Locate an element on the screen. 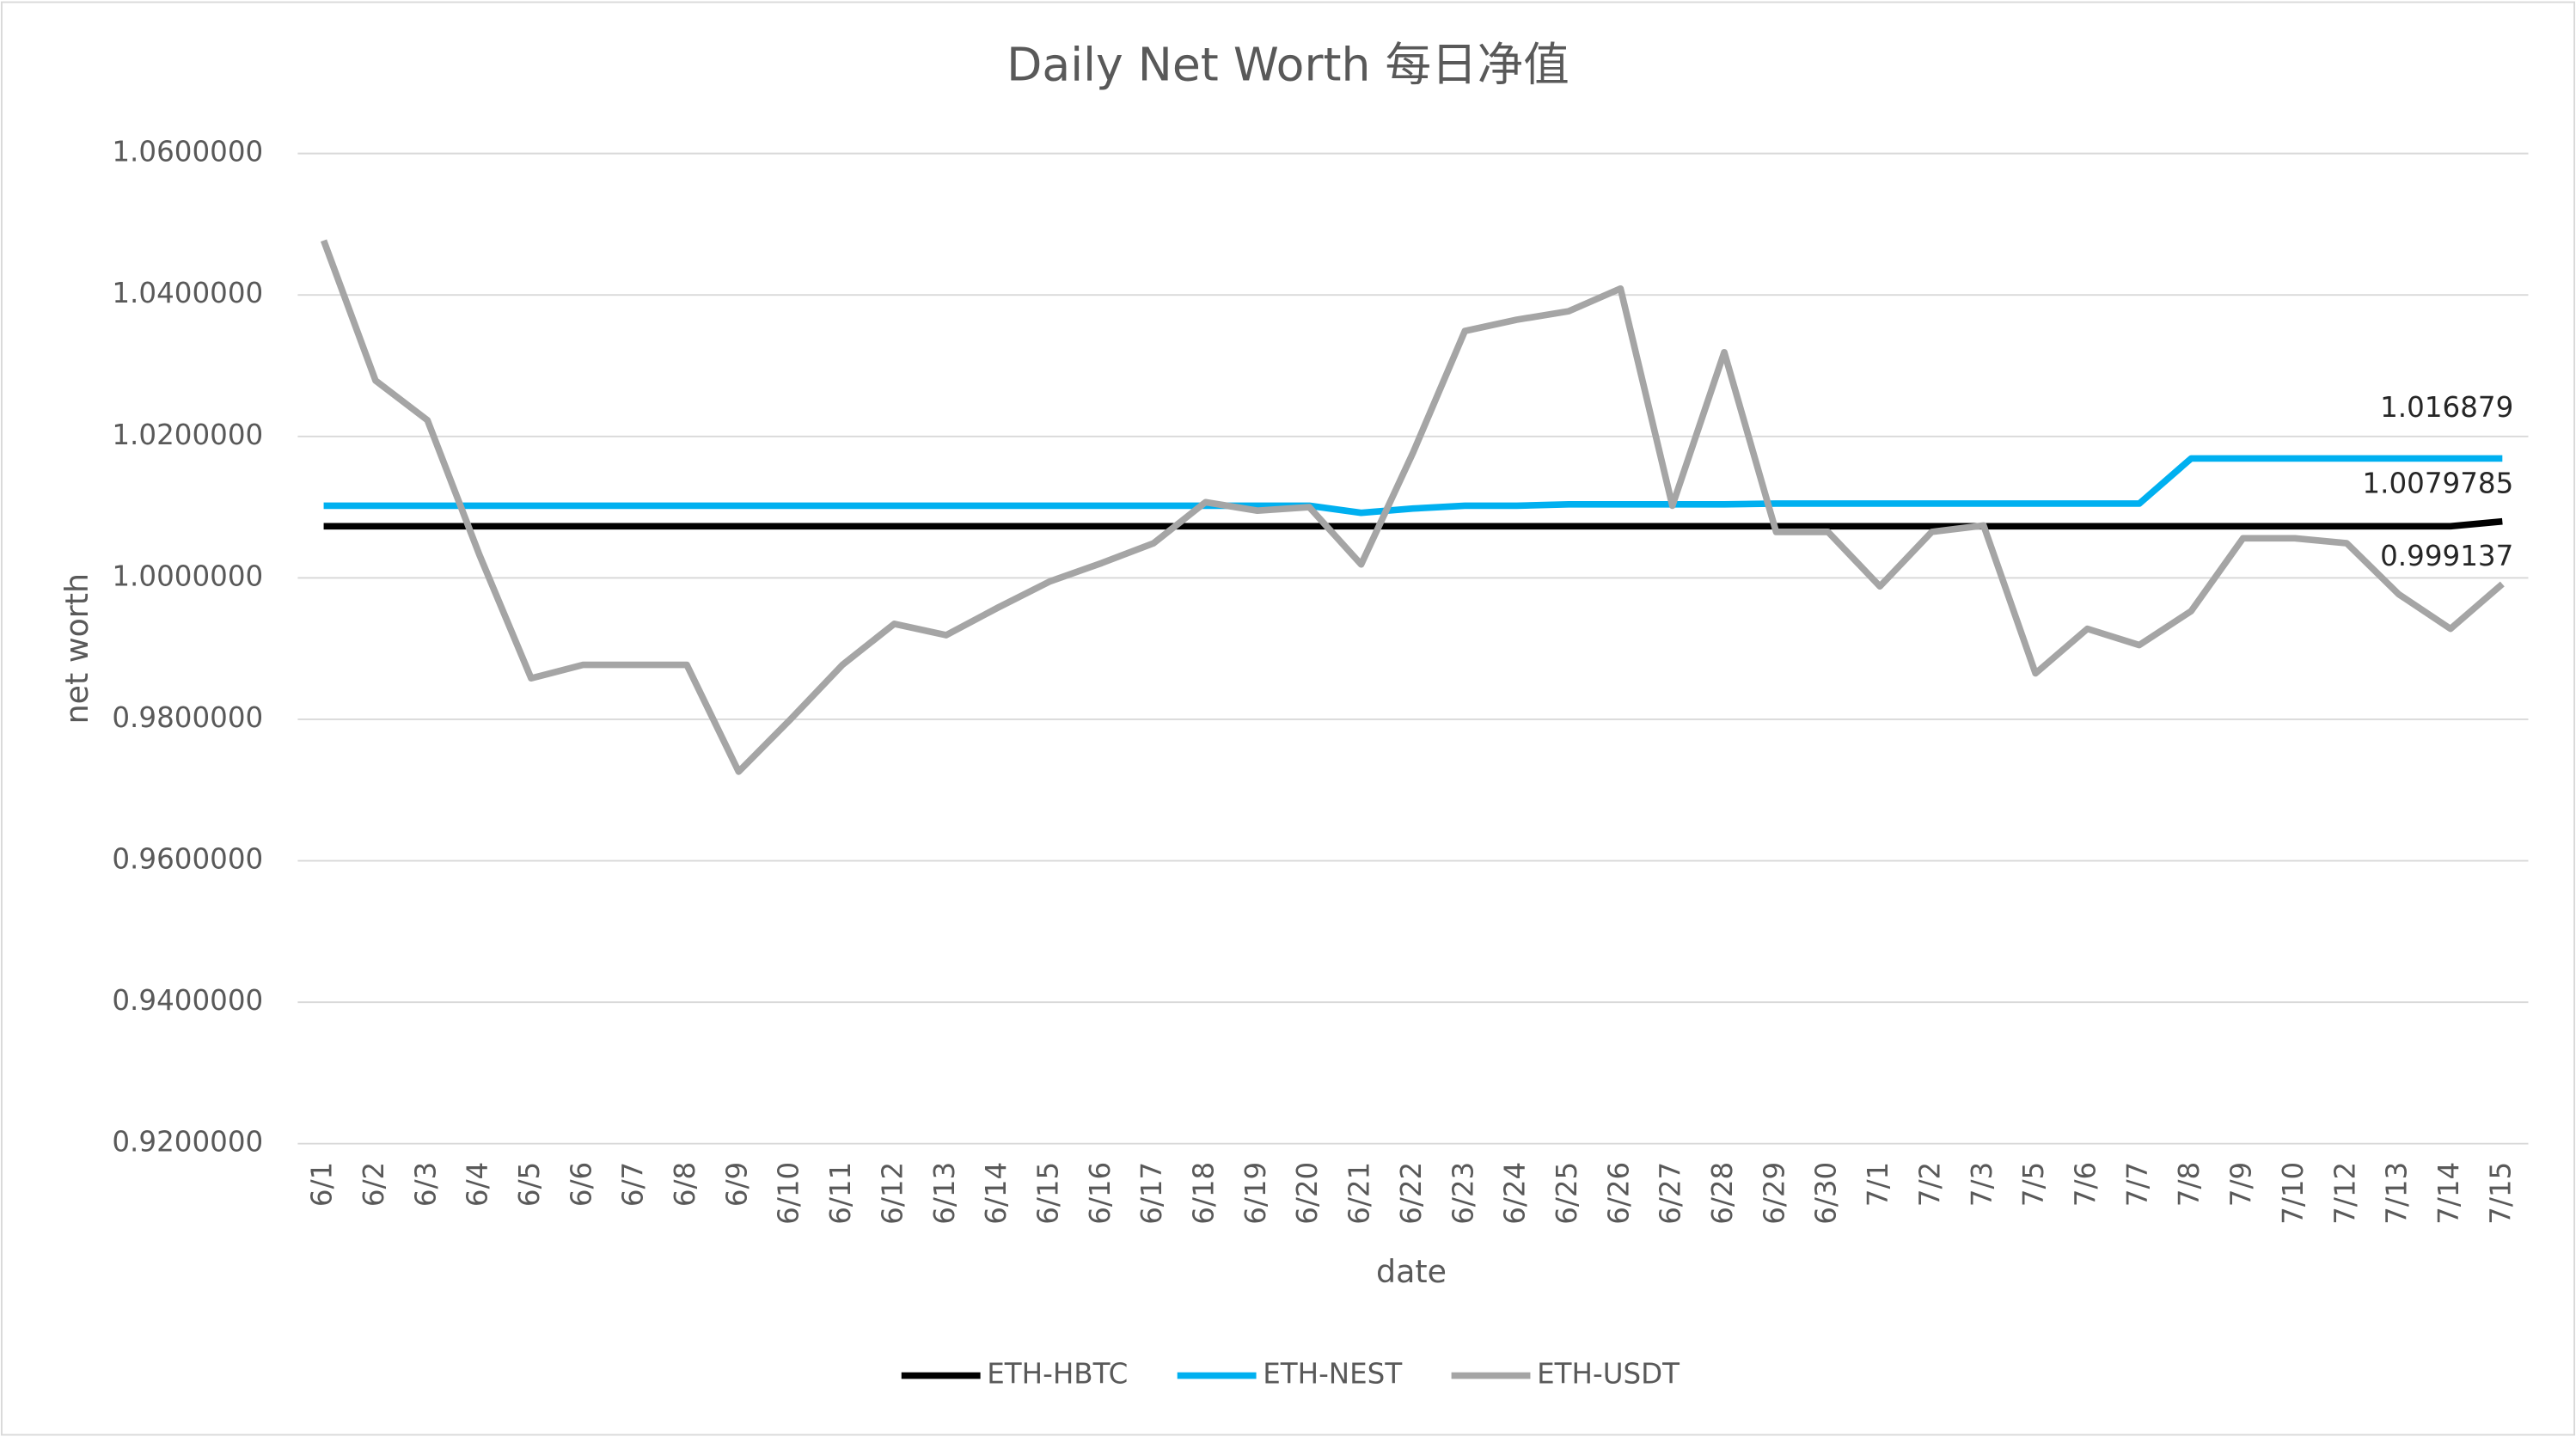 This screenshot has width=2576, height=1437. x-tick-label: 6/14 is located at coordinates (996, 1194).